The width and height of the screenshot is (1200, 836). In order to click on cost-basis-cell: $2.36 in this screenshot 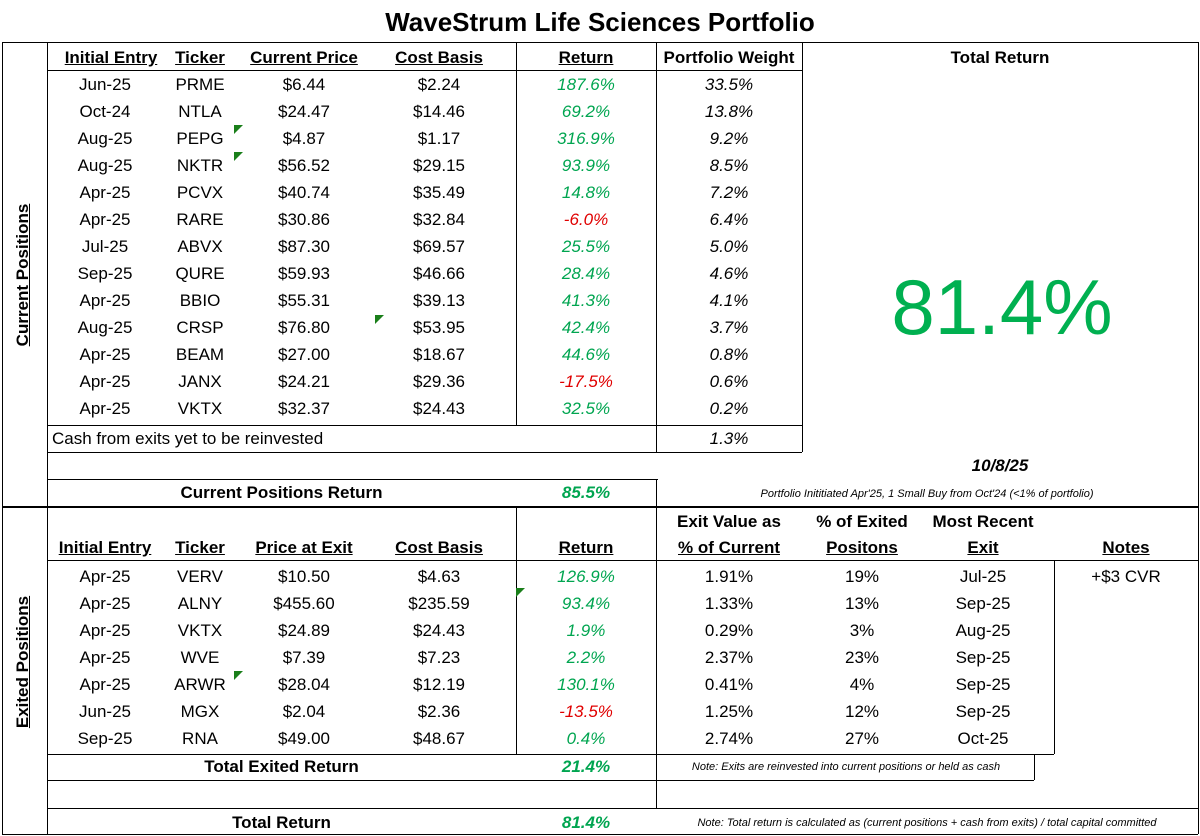, I will do `click(439, 711)`.